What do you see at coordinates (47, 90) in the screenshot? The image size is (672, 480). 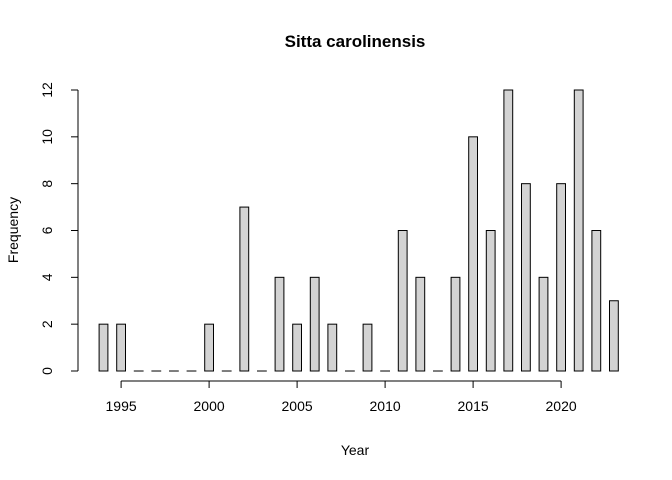 I see `y-tick-label-12: 12` at bounding box center [47, 90].